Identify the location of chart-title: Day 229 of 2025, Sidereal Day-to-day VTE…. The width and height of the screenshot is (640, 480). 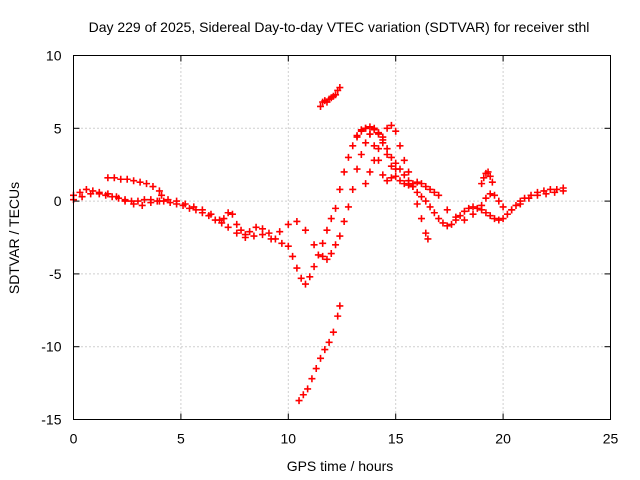
(339, 27).